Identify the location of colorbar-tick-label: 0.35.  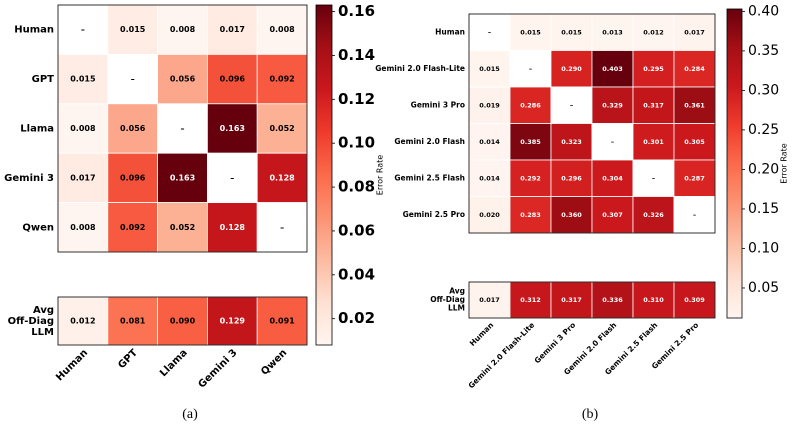
(763, 51).